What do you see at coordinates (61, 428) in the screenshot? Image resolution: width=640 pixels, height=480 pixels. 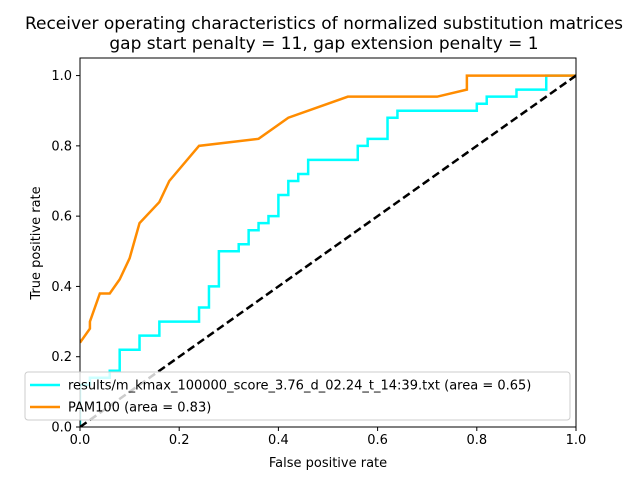 I see `y-tick-label: 0.0` at bounding box center [61, 428].